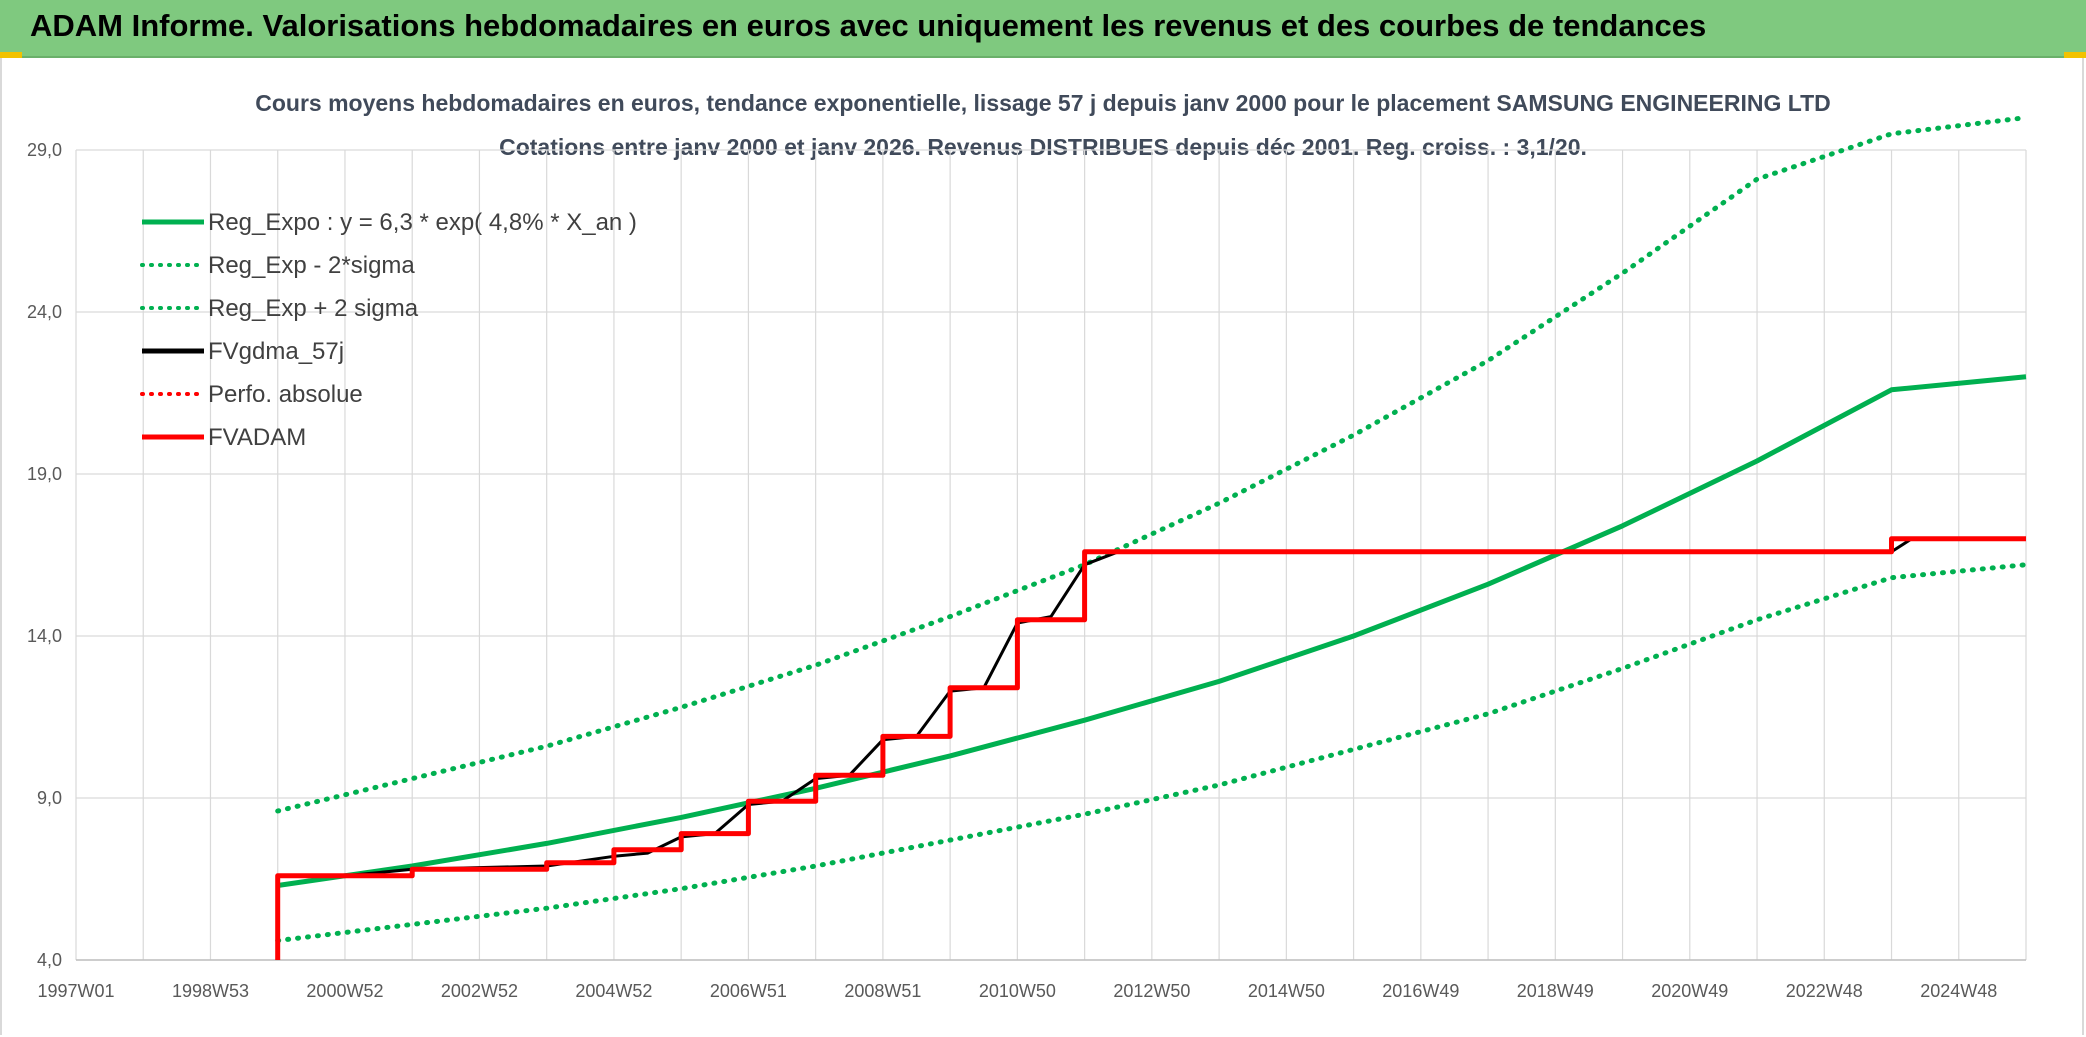 The height and width of the screenshot is (1037, 2086). I want to click on y-tick-label: 24,0, so click(44, 312).